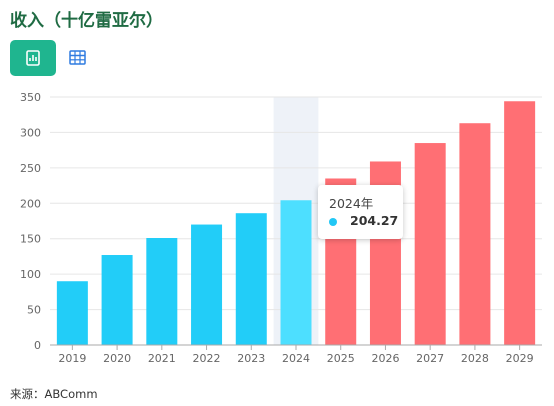 The image size is (554, 406). Describe the element at coordinates (30, 239) in the screenshot. I see `y-tick-label: 150` at that location.